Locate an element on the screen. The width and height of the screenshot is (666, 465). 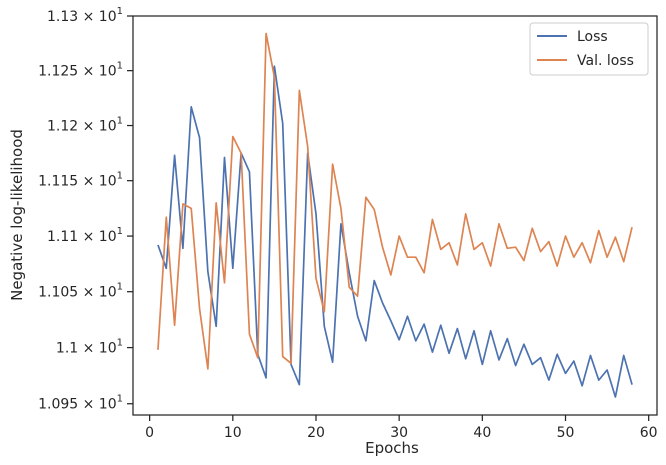
x-axis-ticks: 0 10 20 30 40 50 60 is located at coordinates (401, 428).